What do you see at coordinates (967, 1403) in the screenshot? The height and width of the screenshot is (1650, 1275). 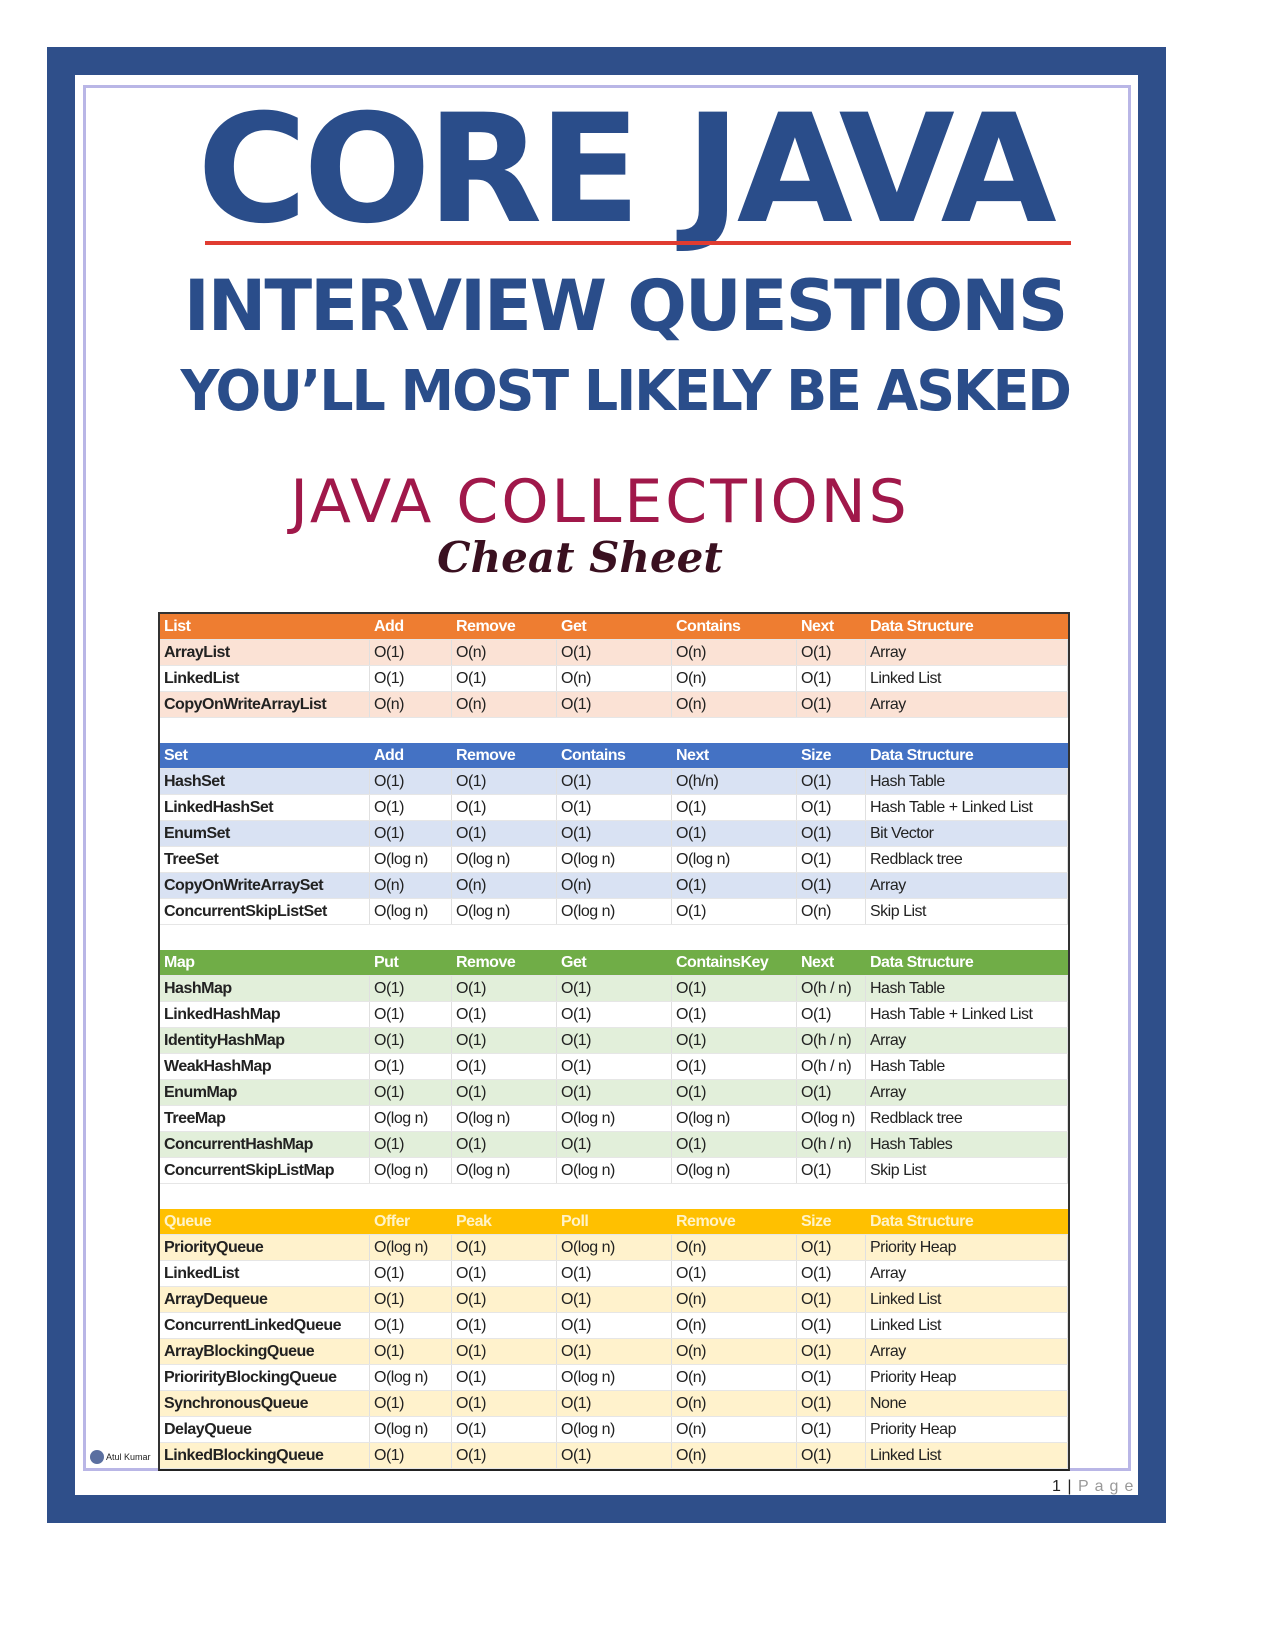 I see `table-cell: None` at bounding box center [967, 1403].